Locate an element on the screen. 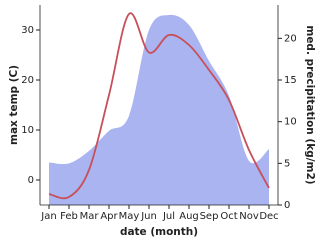 This screenshot has width=320, height=242. x-tick-label: Sep is located at coordinates (209, 216).